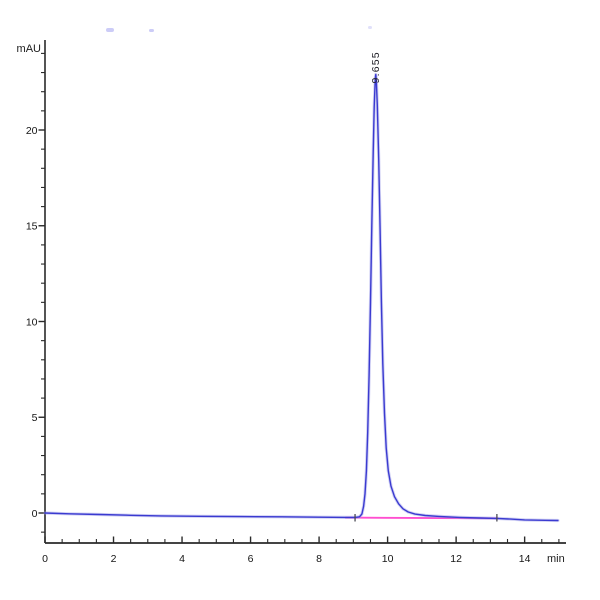 This screenshot has height=600, width=600. What do you see at coordinates (376, 67) in the screenshot?
I see `peak-retention-time-label: 9.655` at bounding box center [376, 67].